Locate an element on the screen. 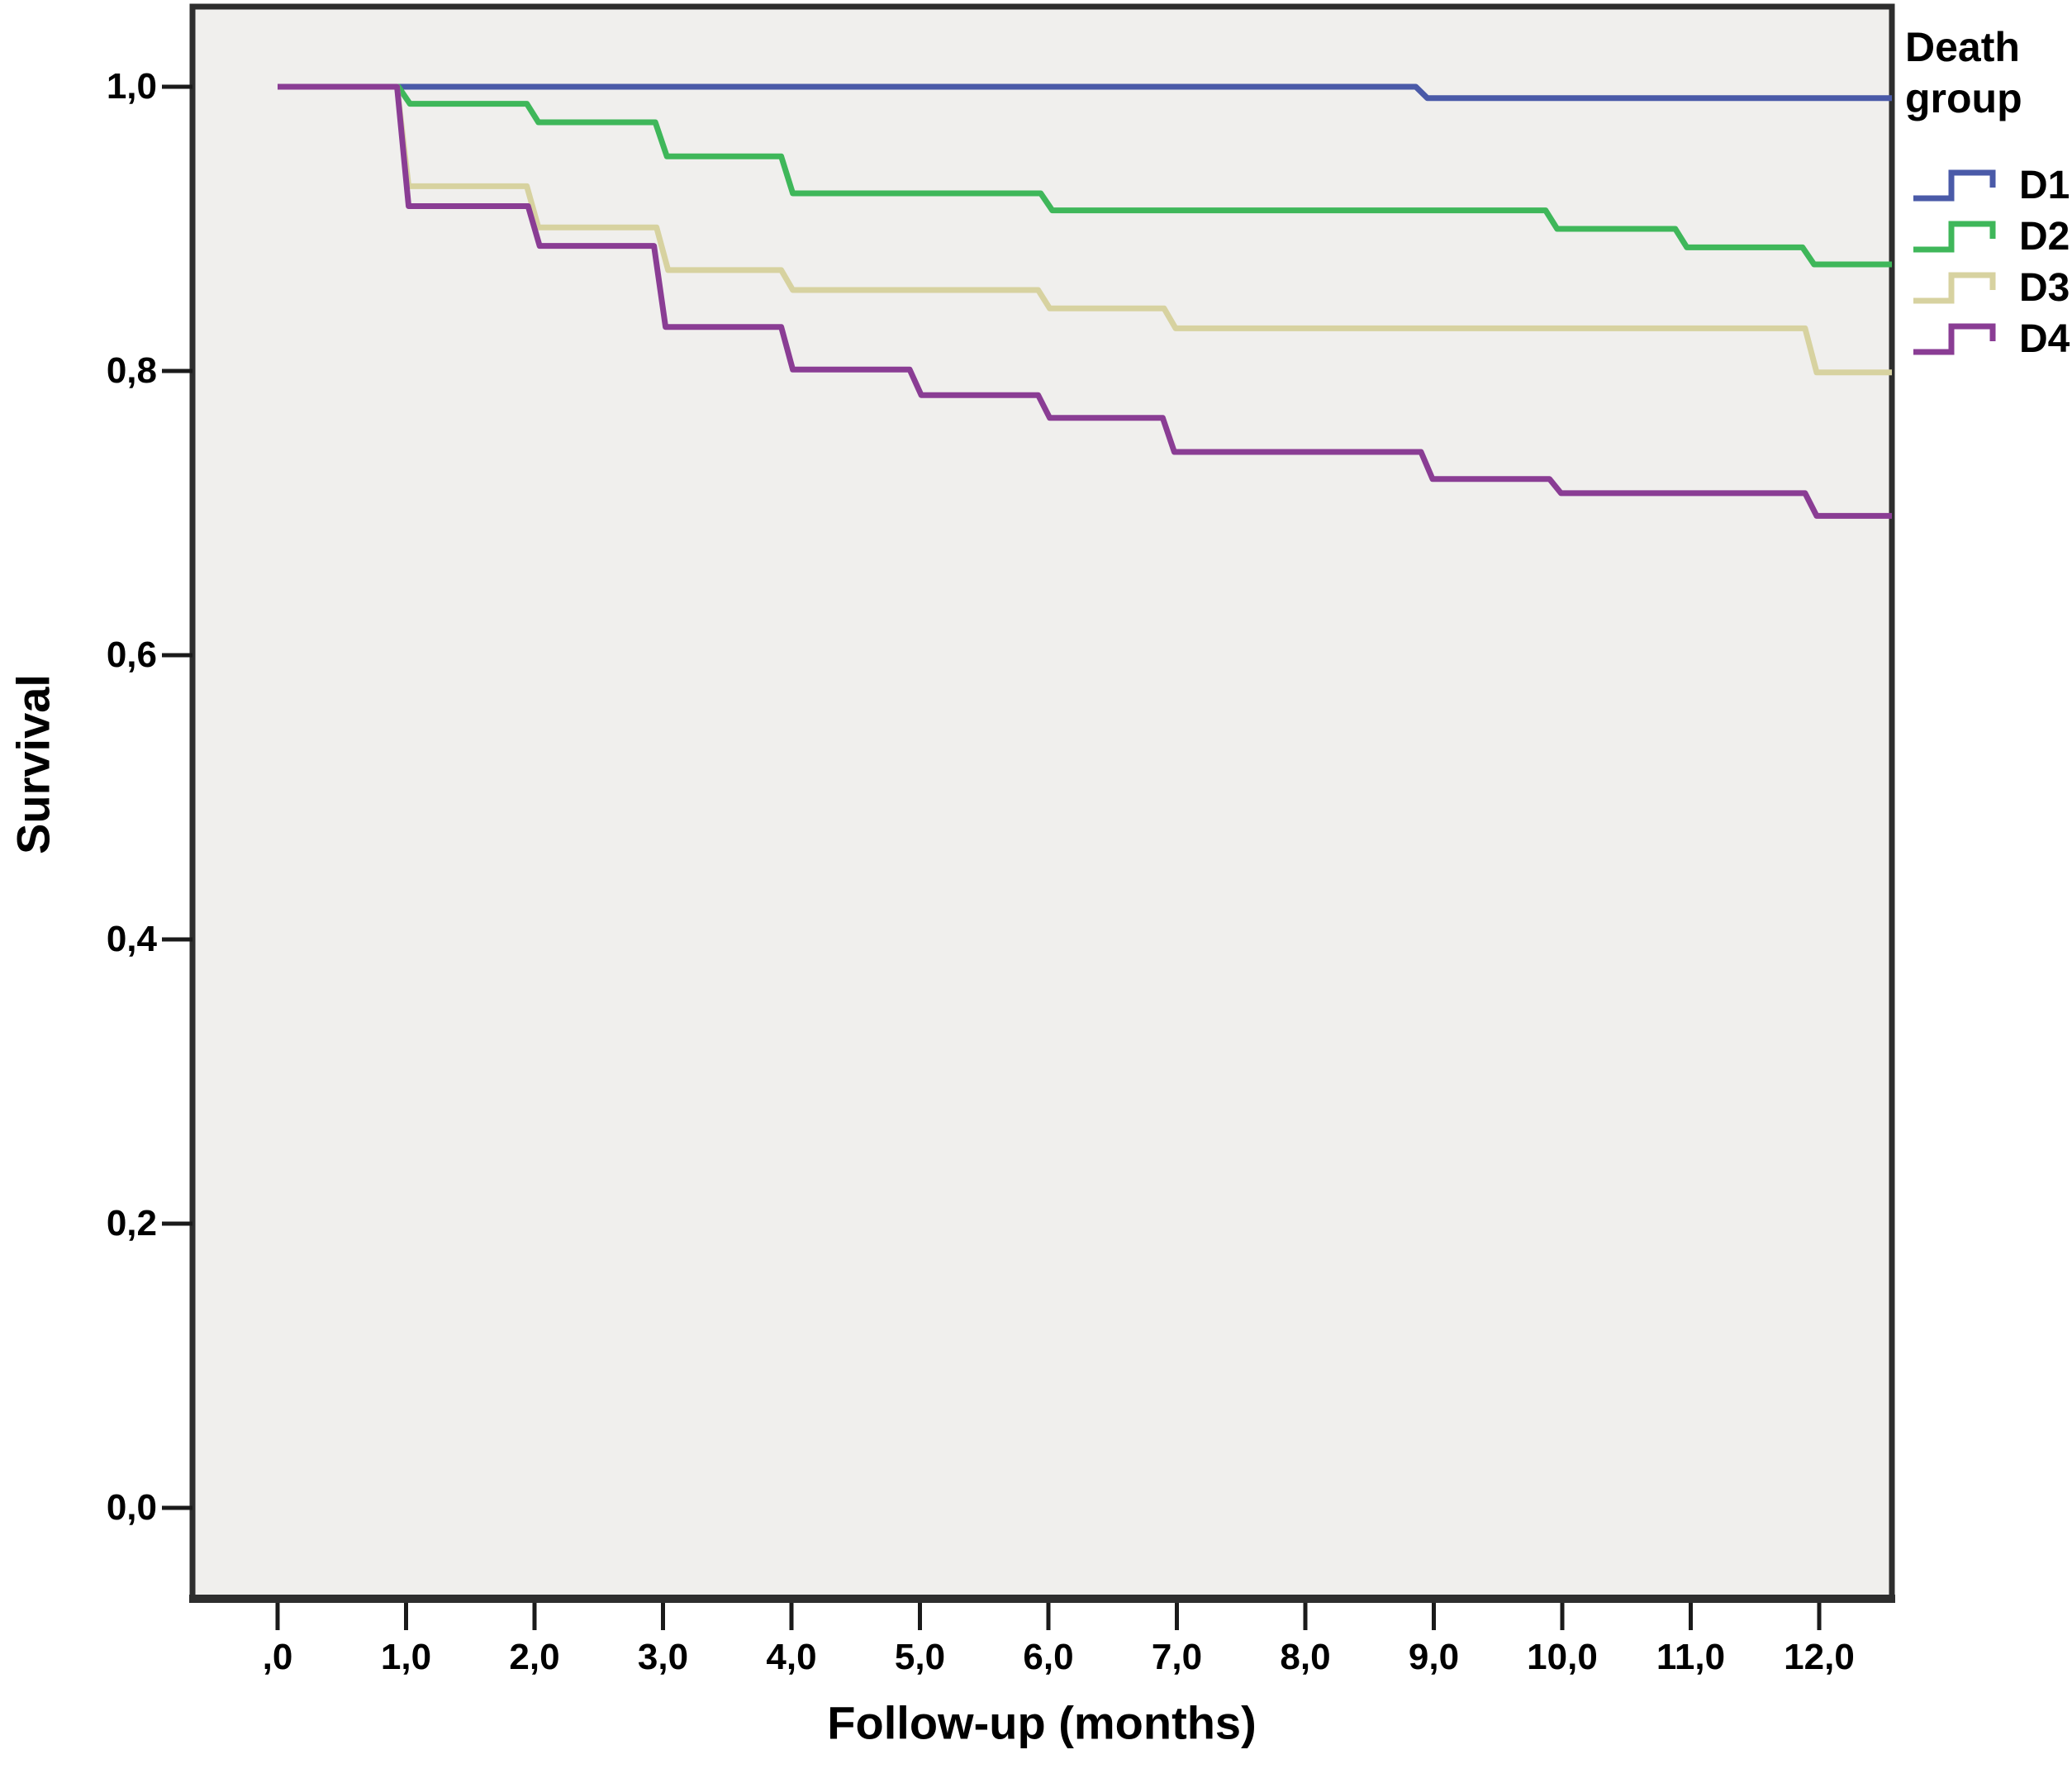 This screenshot has width=2072, height=1783. d3-line-marker is located at coordinates (1954, 288).